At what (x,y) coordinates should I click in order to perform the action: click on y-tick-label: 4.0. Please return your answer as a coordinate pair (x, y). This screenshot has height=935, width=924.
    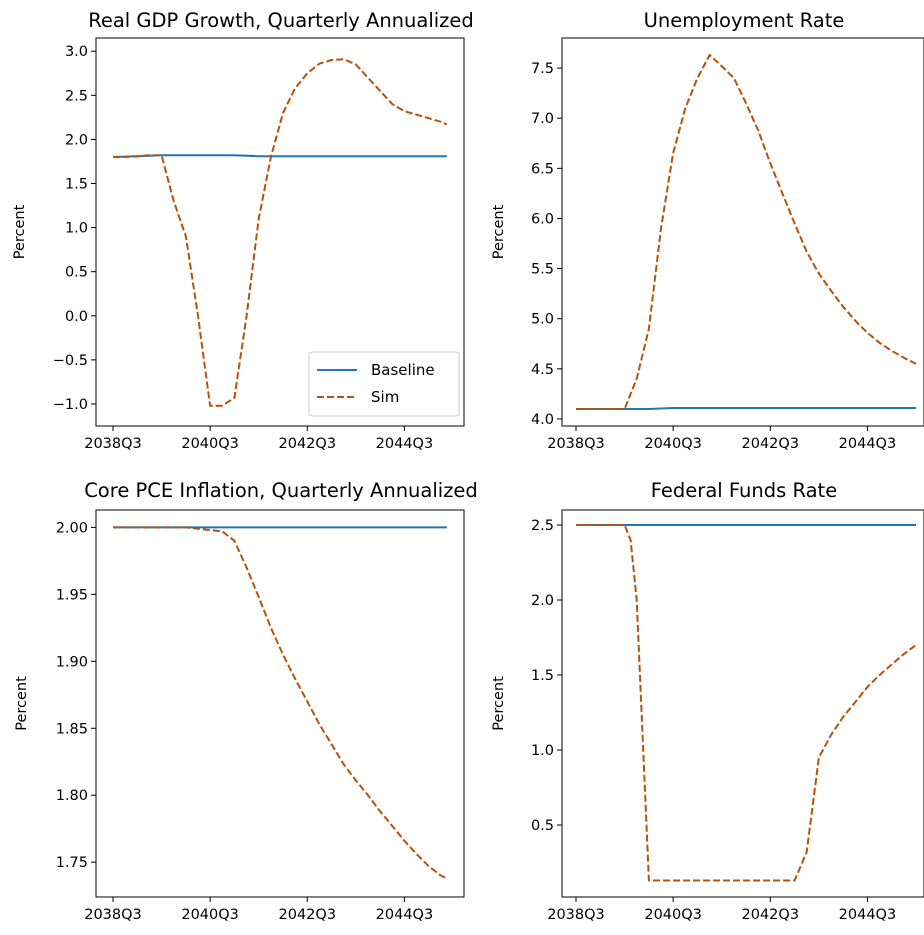
    Looking at the image, I should click on (542, 420).